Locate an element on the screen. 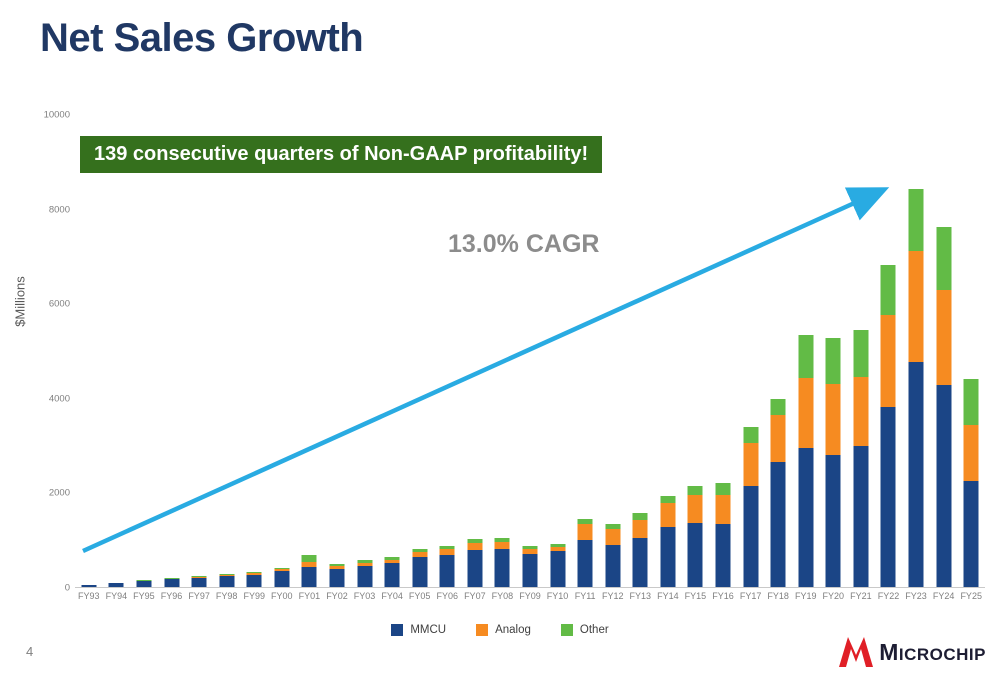  x-tick-label: FY94 is located at coordinates (116, 596).